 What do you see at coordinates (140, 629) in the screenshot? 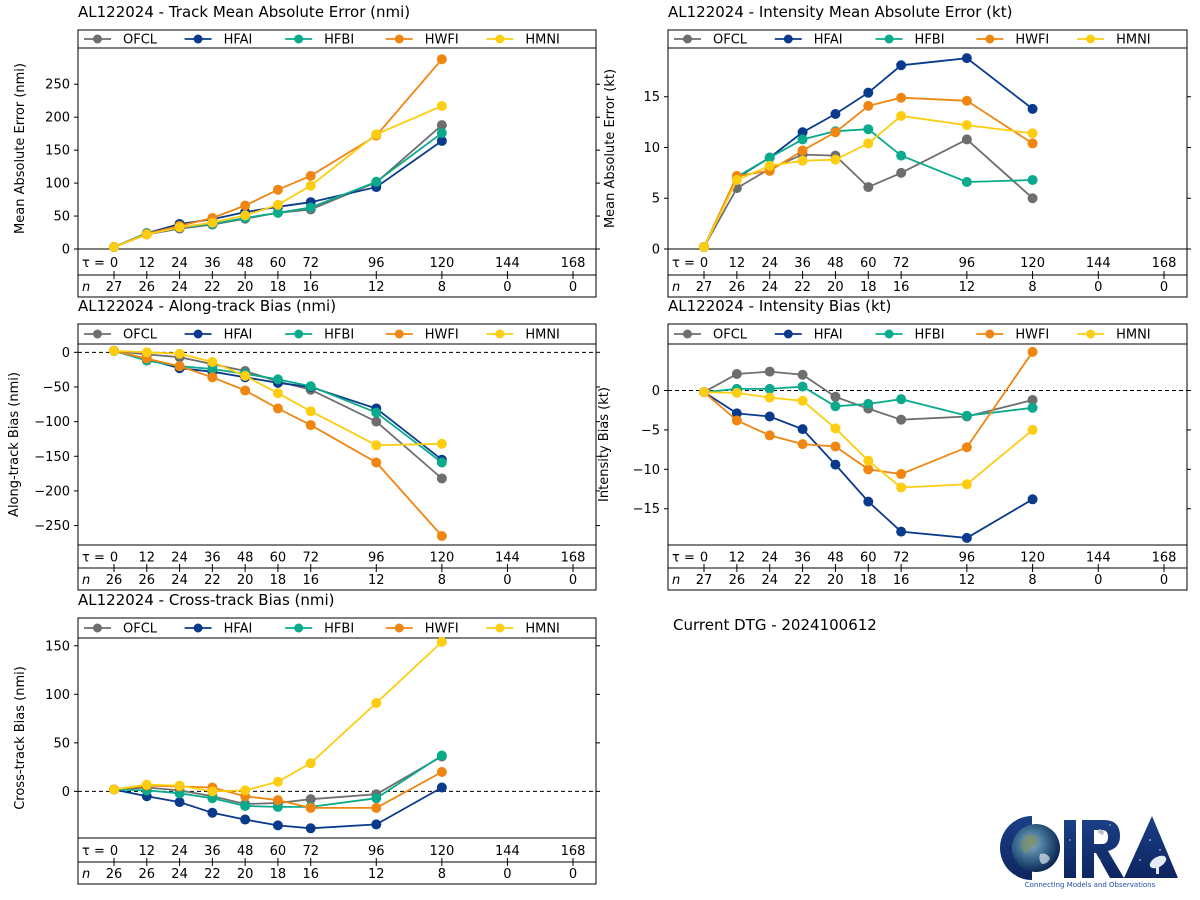
I see `legend-label: OFCL` at bounding box center [140, 629].